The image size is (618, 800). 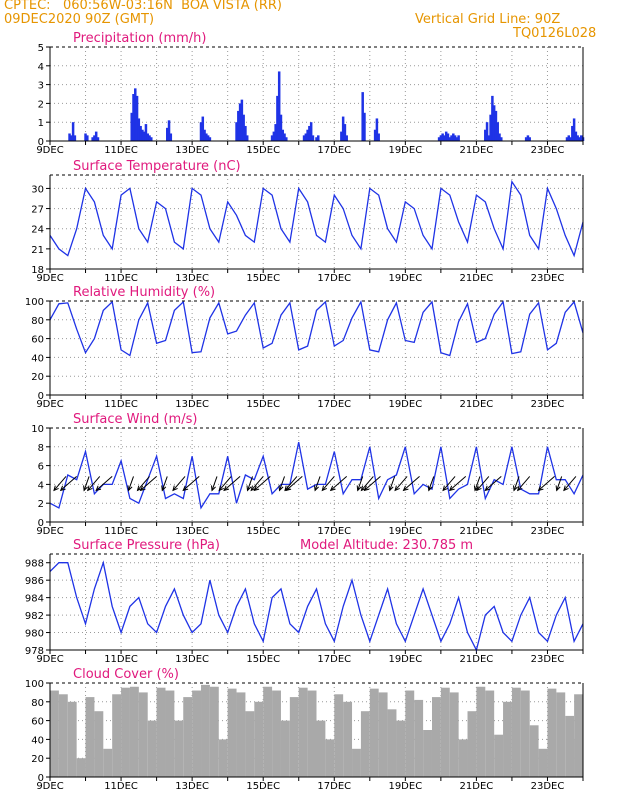 What do you see at coordinates (144, 292) in the screenshot?
I see `panel-title: Relative Humidity (%)` at bounding box center [144, 292].